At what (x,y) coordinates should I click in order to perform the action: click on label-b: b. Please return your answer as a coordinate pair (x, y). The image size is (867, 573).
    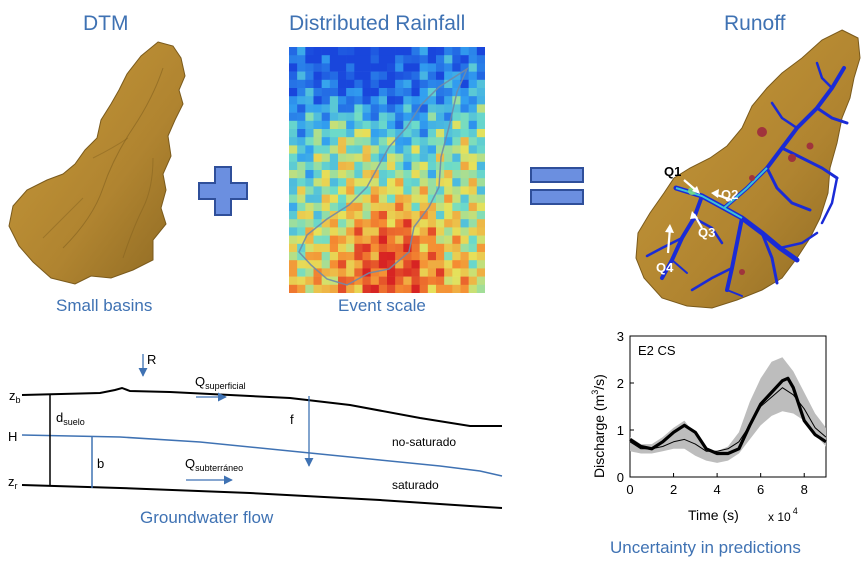
    Looking at the image, I should click on (100, 463).